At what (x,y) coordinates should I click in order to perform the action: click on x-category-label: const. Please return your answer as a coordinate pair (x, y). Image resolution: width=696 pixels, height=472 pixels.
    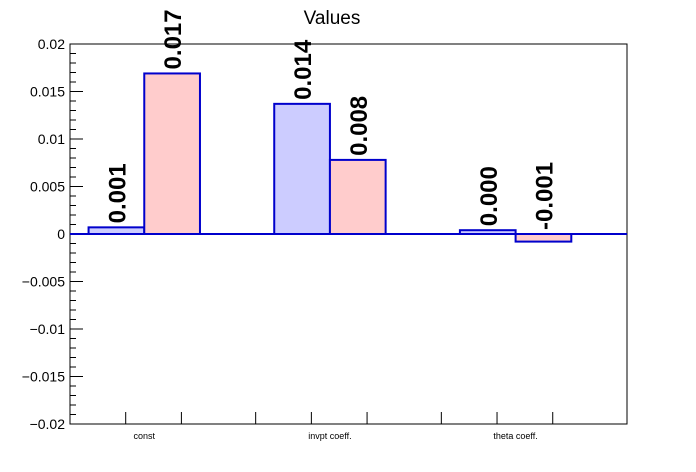
    Looking at the image, I should click on (145, 436).